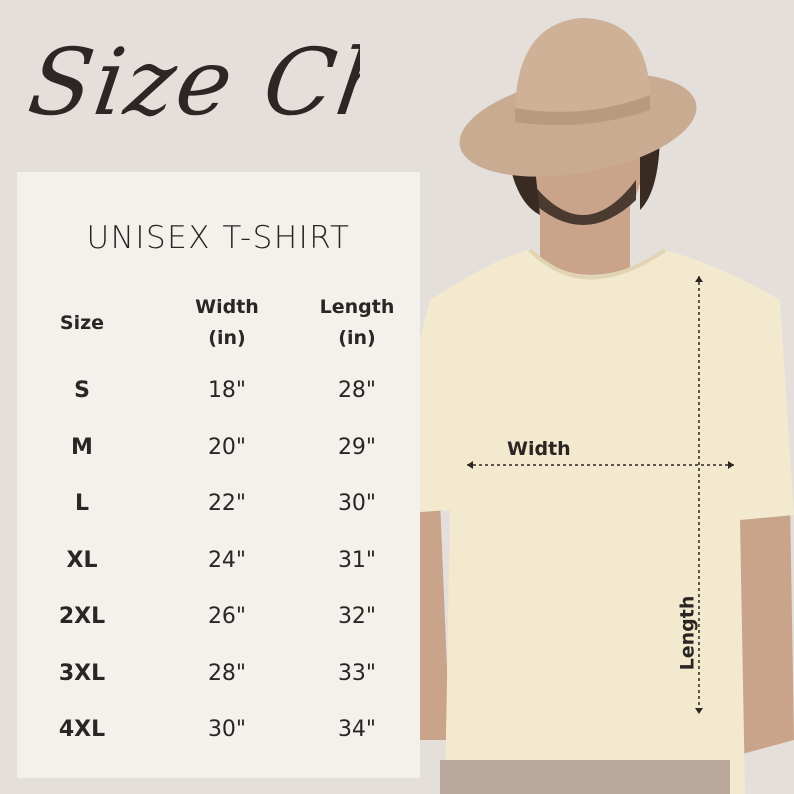 The height and width of the screenshot is (794, 794). Describe the element at coordinates (539, 449) in the screenshot. I see `width-annotation: Width` at that location.